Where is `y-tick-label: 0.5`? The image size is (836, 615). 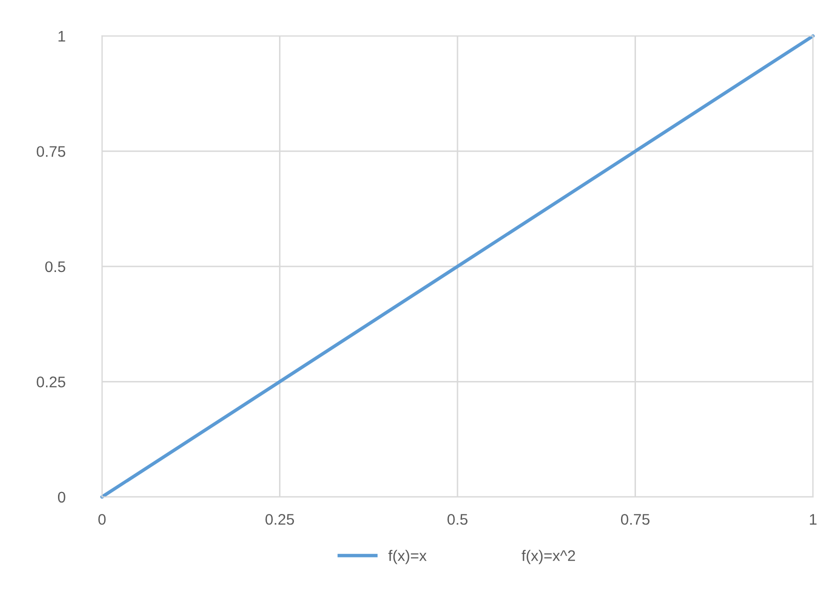 y-tick-label: 0.5 is located at coordinates (55, 266).